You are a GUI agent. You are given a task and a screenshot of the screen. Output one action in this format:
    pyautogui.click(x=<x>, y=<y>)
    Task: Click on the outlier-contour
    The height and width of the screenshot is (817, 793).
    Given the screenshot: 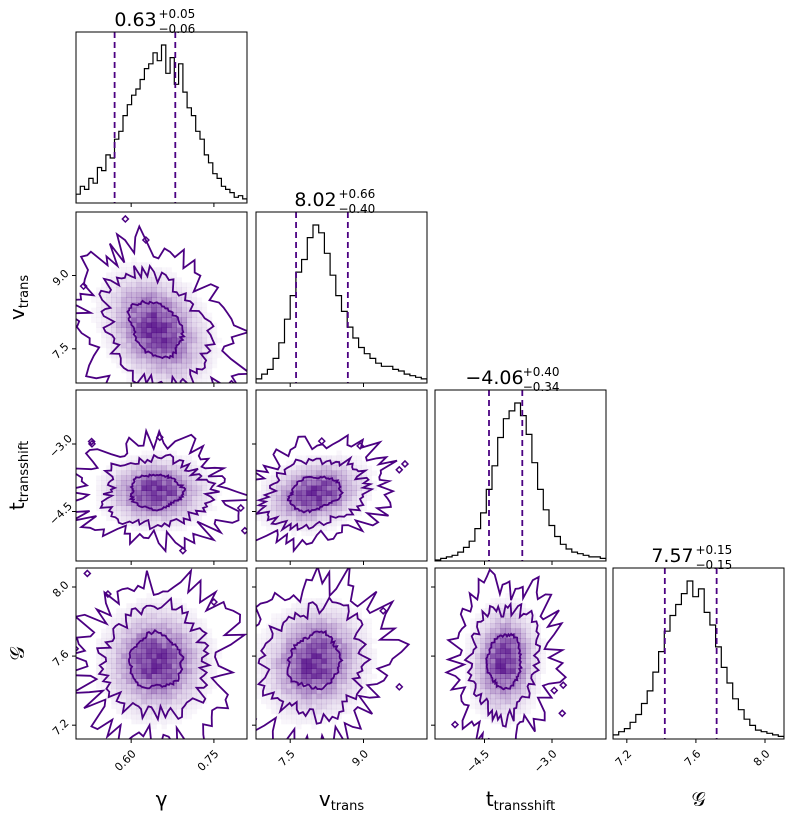 What is the action you would take?
    pyautogui.click(x=222, y=684)
    